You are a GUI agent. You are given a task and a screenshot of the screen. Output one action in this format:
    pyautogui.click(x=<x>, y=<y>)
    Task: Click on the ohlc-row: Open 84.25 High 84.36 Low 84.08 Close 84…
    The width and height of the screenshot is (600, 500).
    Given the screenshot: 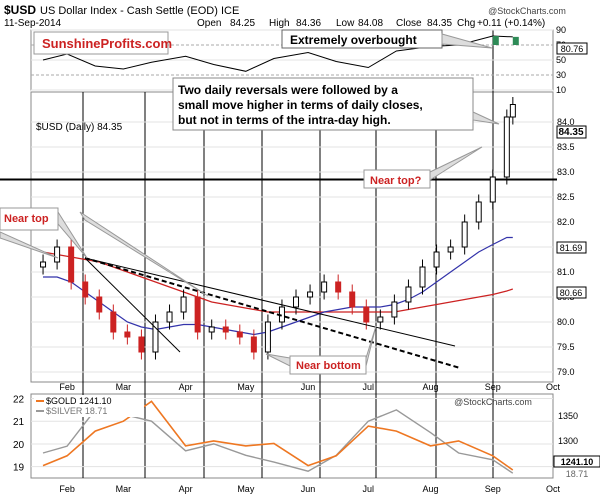 What is the action you would take?
    pyautogui.click(x=371, y=23)
    